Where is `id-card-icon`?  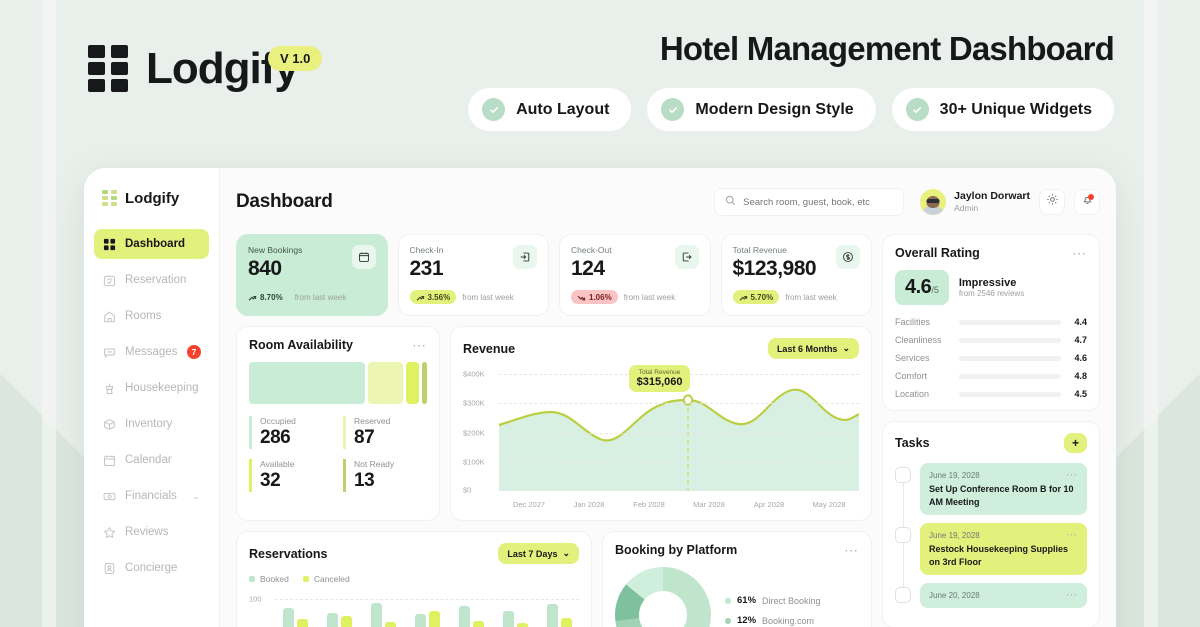 id-card-icon is located at coordinates (109, 568).